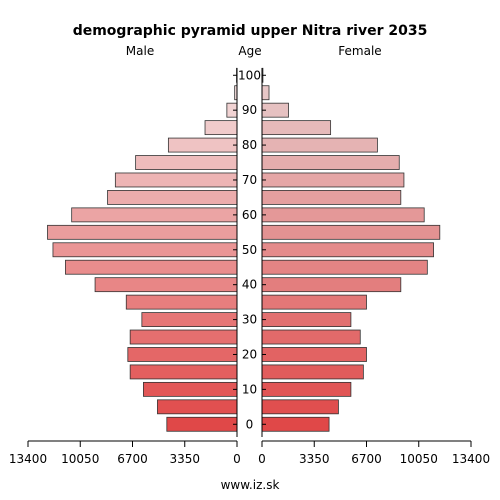 The height and width of the screenshot is (500, 500). What do you see at coordinates (249, 453) in the screenshot?
I see `x-axis: 13400 13400 10050 10050 6700 6700 3350 3350 0 0` at bounding box center [249, 453].